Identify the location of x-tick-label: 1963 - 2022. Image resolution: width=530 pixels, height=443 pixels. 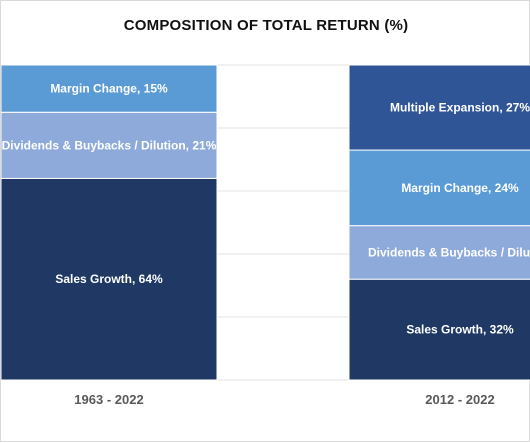
(108, 399).